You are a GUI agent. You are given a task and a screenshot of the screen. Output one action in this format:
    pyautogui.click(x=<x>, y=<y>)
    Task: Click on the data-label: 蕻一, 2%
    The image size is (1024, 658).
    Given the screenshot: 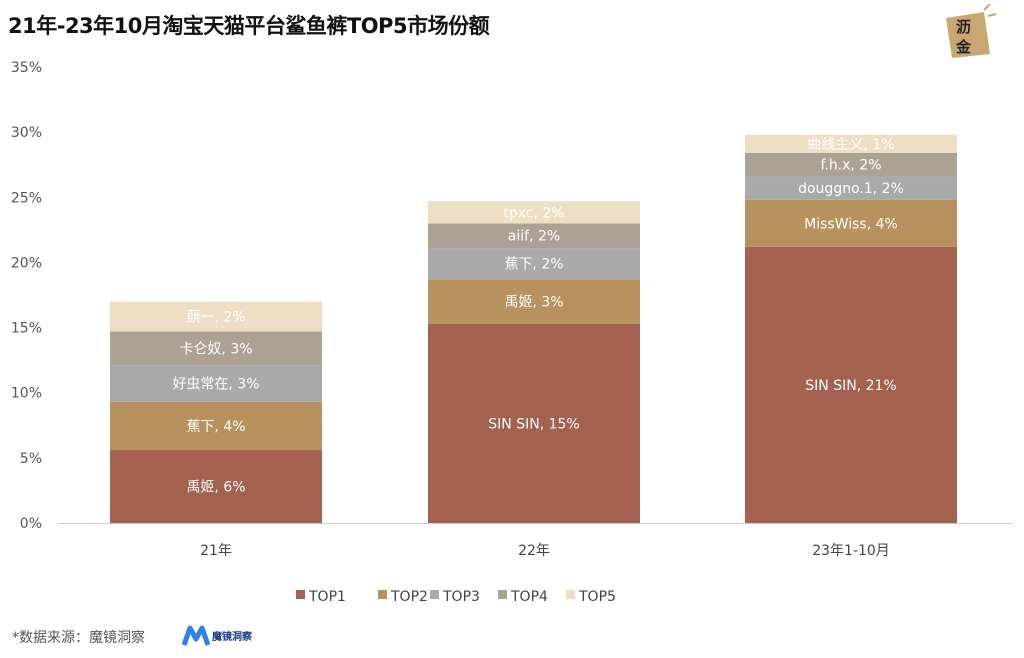 What is the action you would take?
    pyautogui.click(x=215, y=317)
    